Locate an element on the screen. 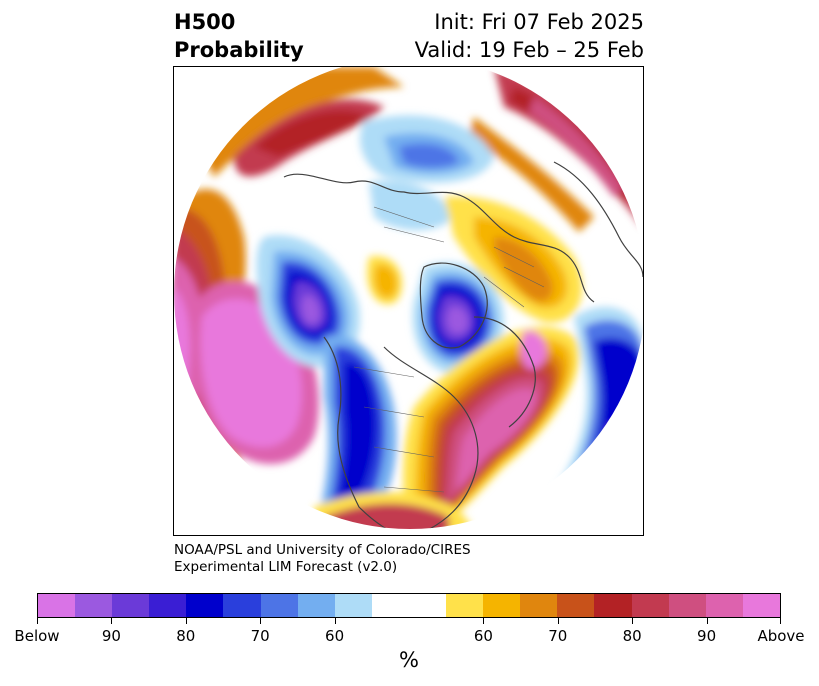  colorbar is located at coordinates (409, 605).